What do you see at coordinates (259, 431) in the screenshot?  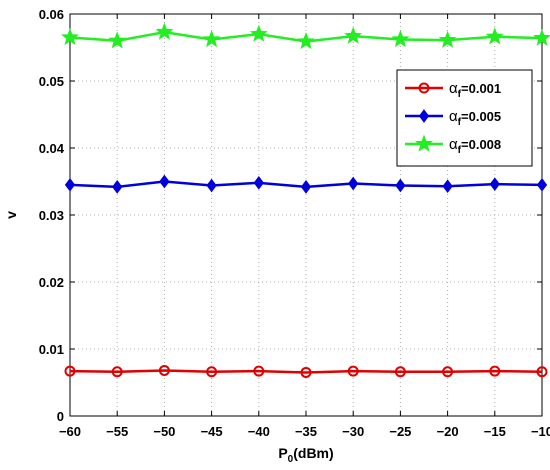 I see `x-tick-label: −40` at bounding box center [259, 431].